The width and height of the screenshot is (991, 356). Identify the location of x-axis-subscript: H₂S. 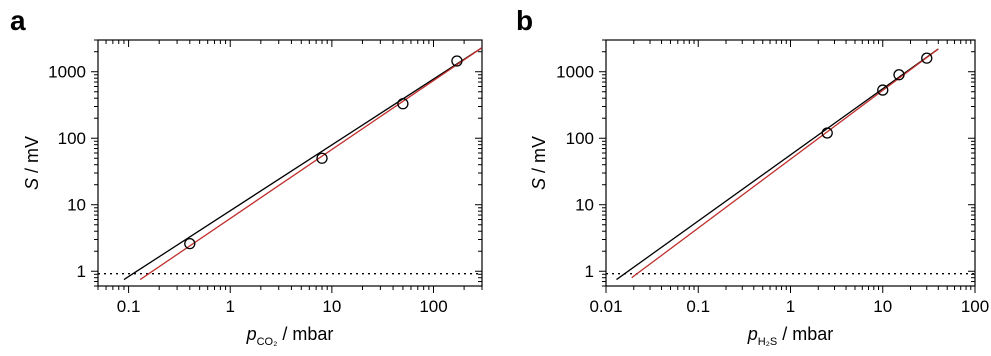
(768, 342).